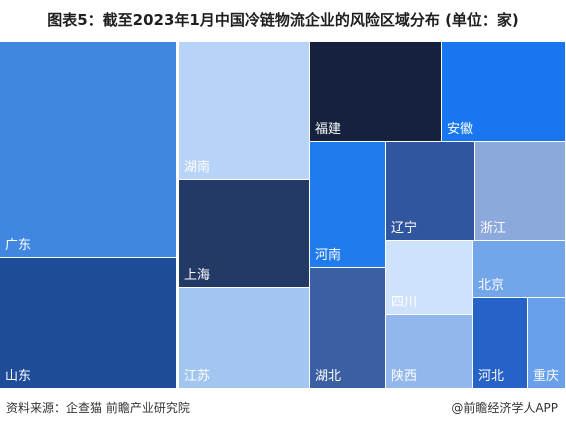 The image size is (566, 428). What do you see at coordinates (328, 129) in the screenshot?
I see `treemap-label-5: 福建` at bounding box center [328, 129].